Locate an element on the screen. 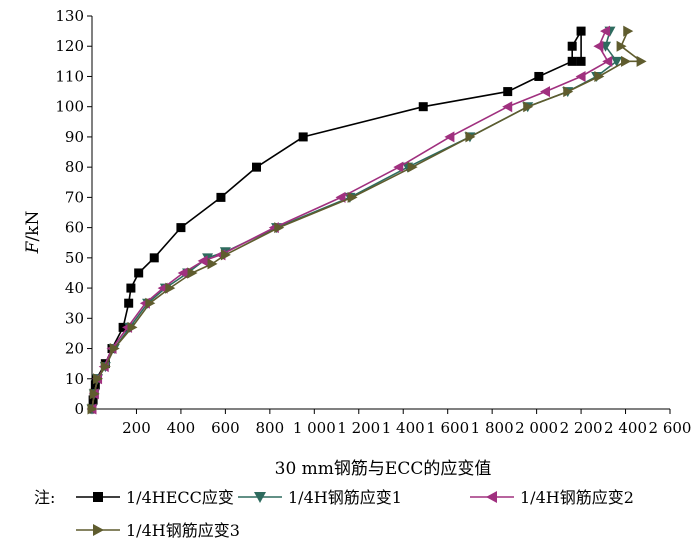 The height and width of the screenshot is (554, 700). legend-label: 1/4HECC应变 is located at coordinates (180, 497).